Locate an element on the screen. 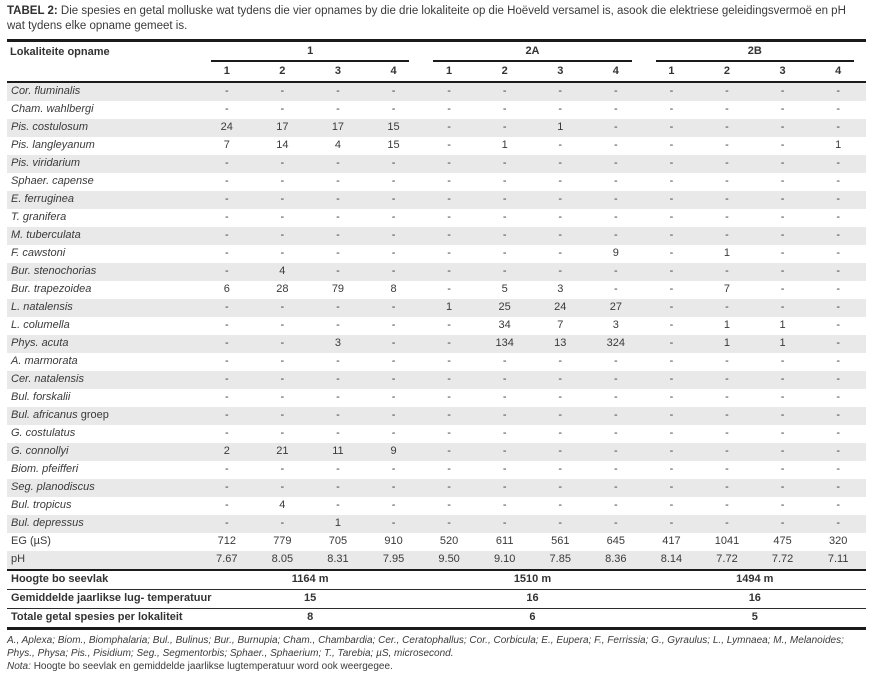 The image size is (873, 673). header-group-row: Lokaliteite opname 1 2A 2B is located at coordinates (436, 51).